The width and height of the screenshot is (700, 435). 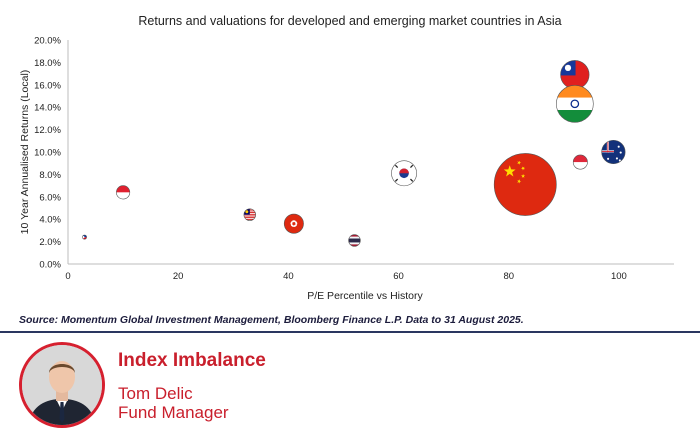 I want to click on y-tick-label: 0.0%, so click(x=50, y=265).